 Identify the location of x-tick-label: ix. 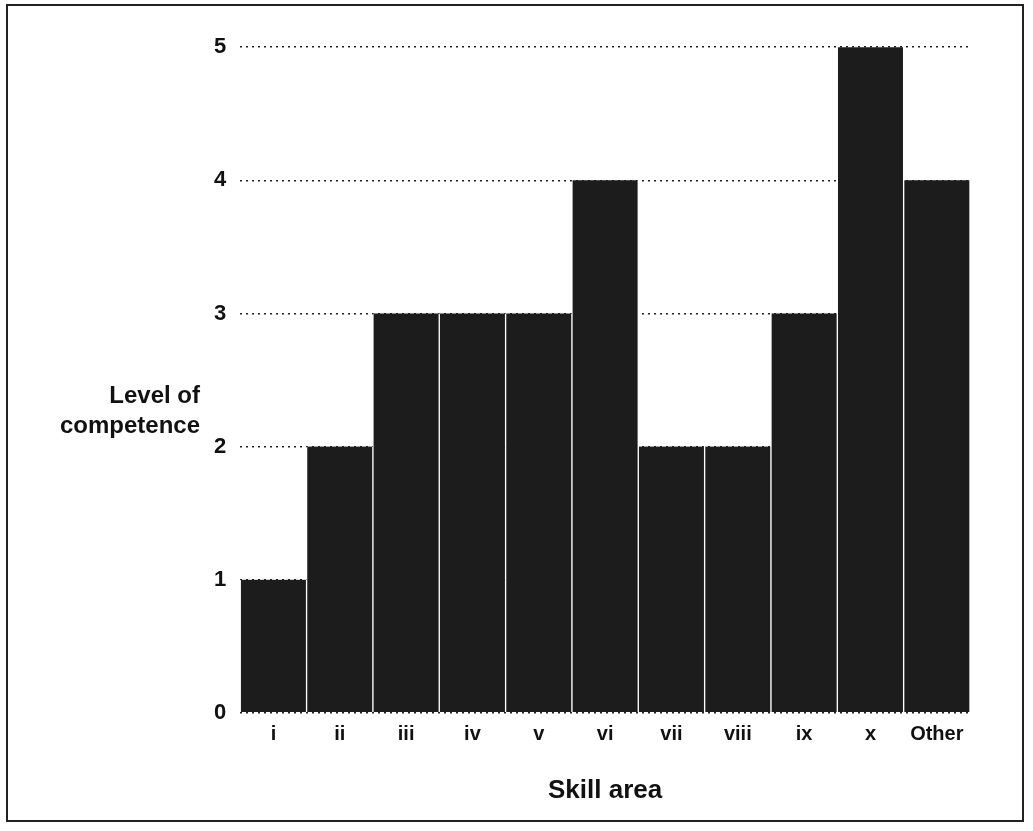
(804, 733).